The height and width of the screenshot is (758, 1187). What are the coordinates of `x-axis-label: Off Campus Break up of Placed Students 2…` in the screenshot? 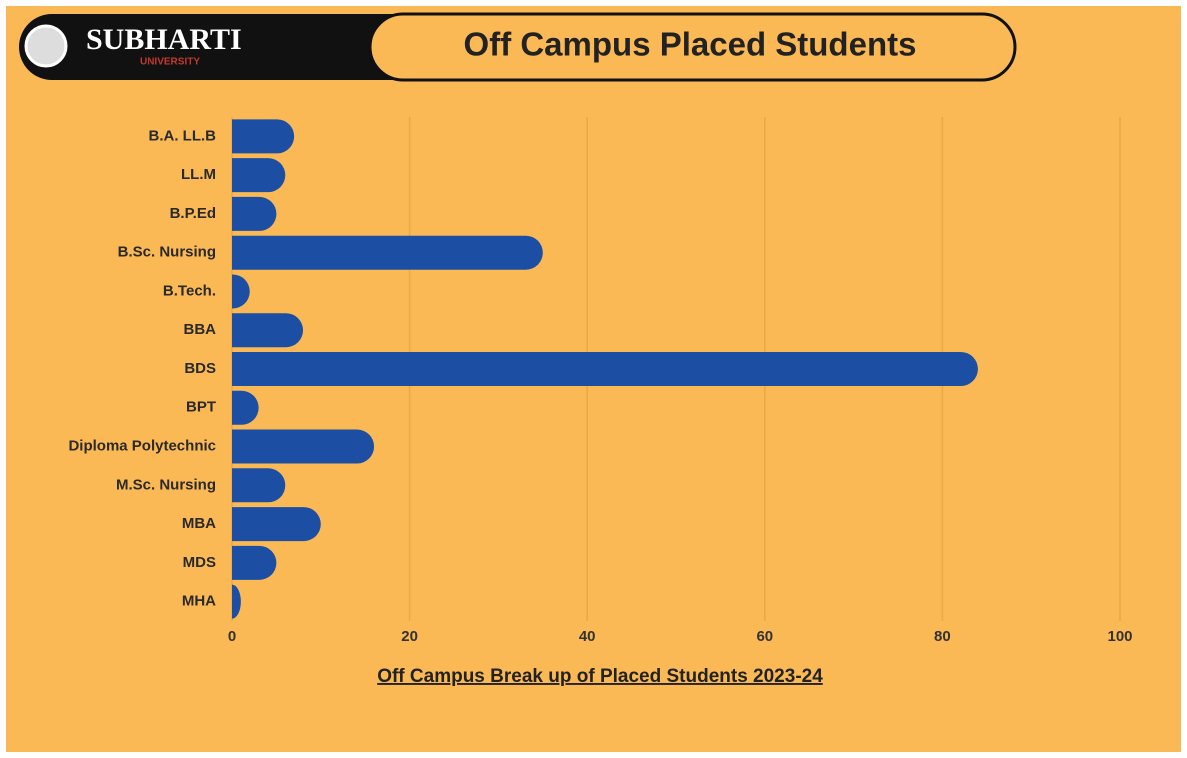 It's located at (600, 676).